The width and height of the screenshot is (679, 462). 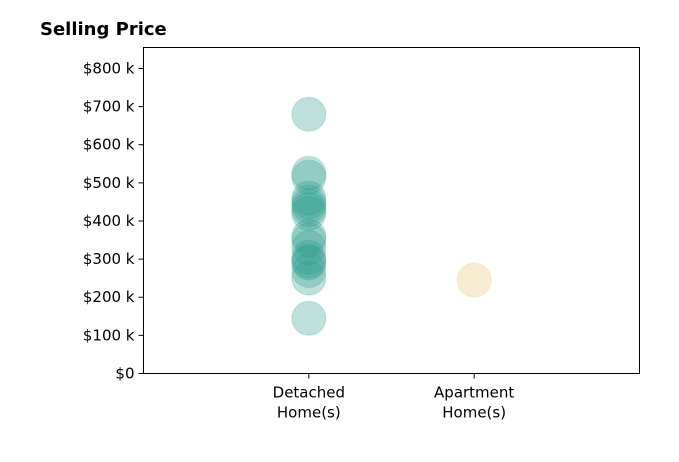 I want to click on chart-title: Selling Price, so click(x=103, y=29).